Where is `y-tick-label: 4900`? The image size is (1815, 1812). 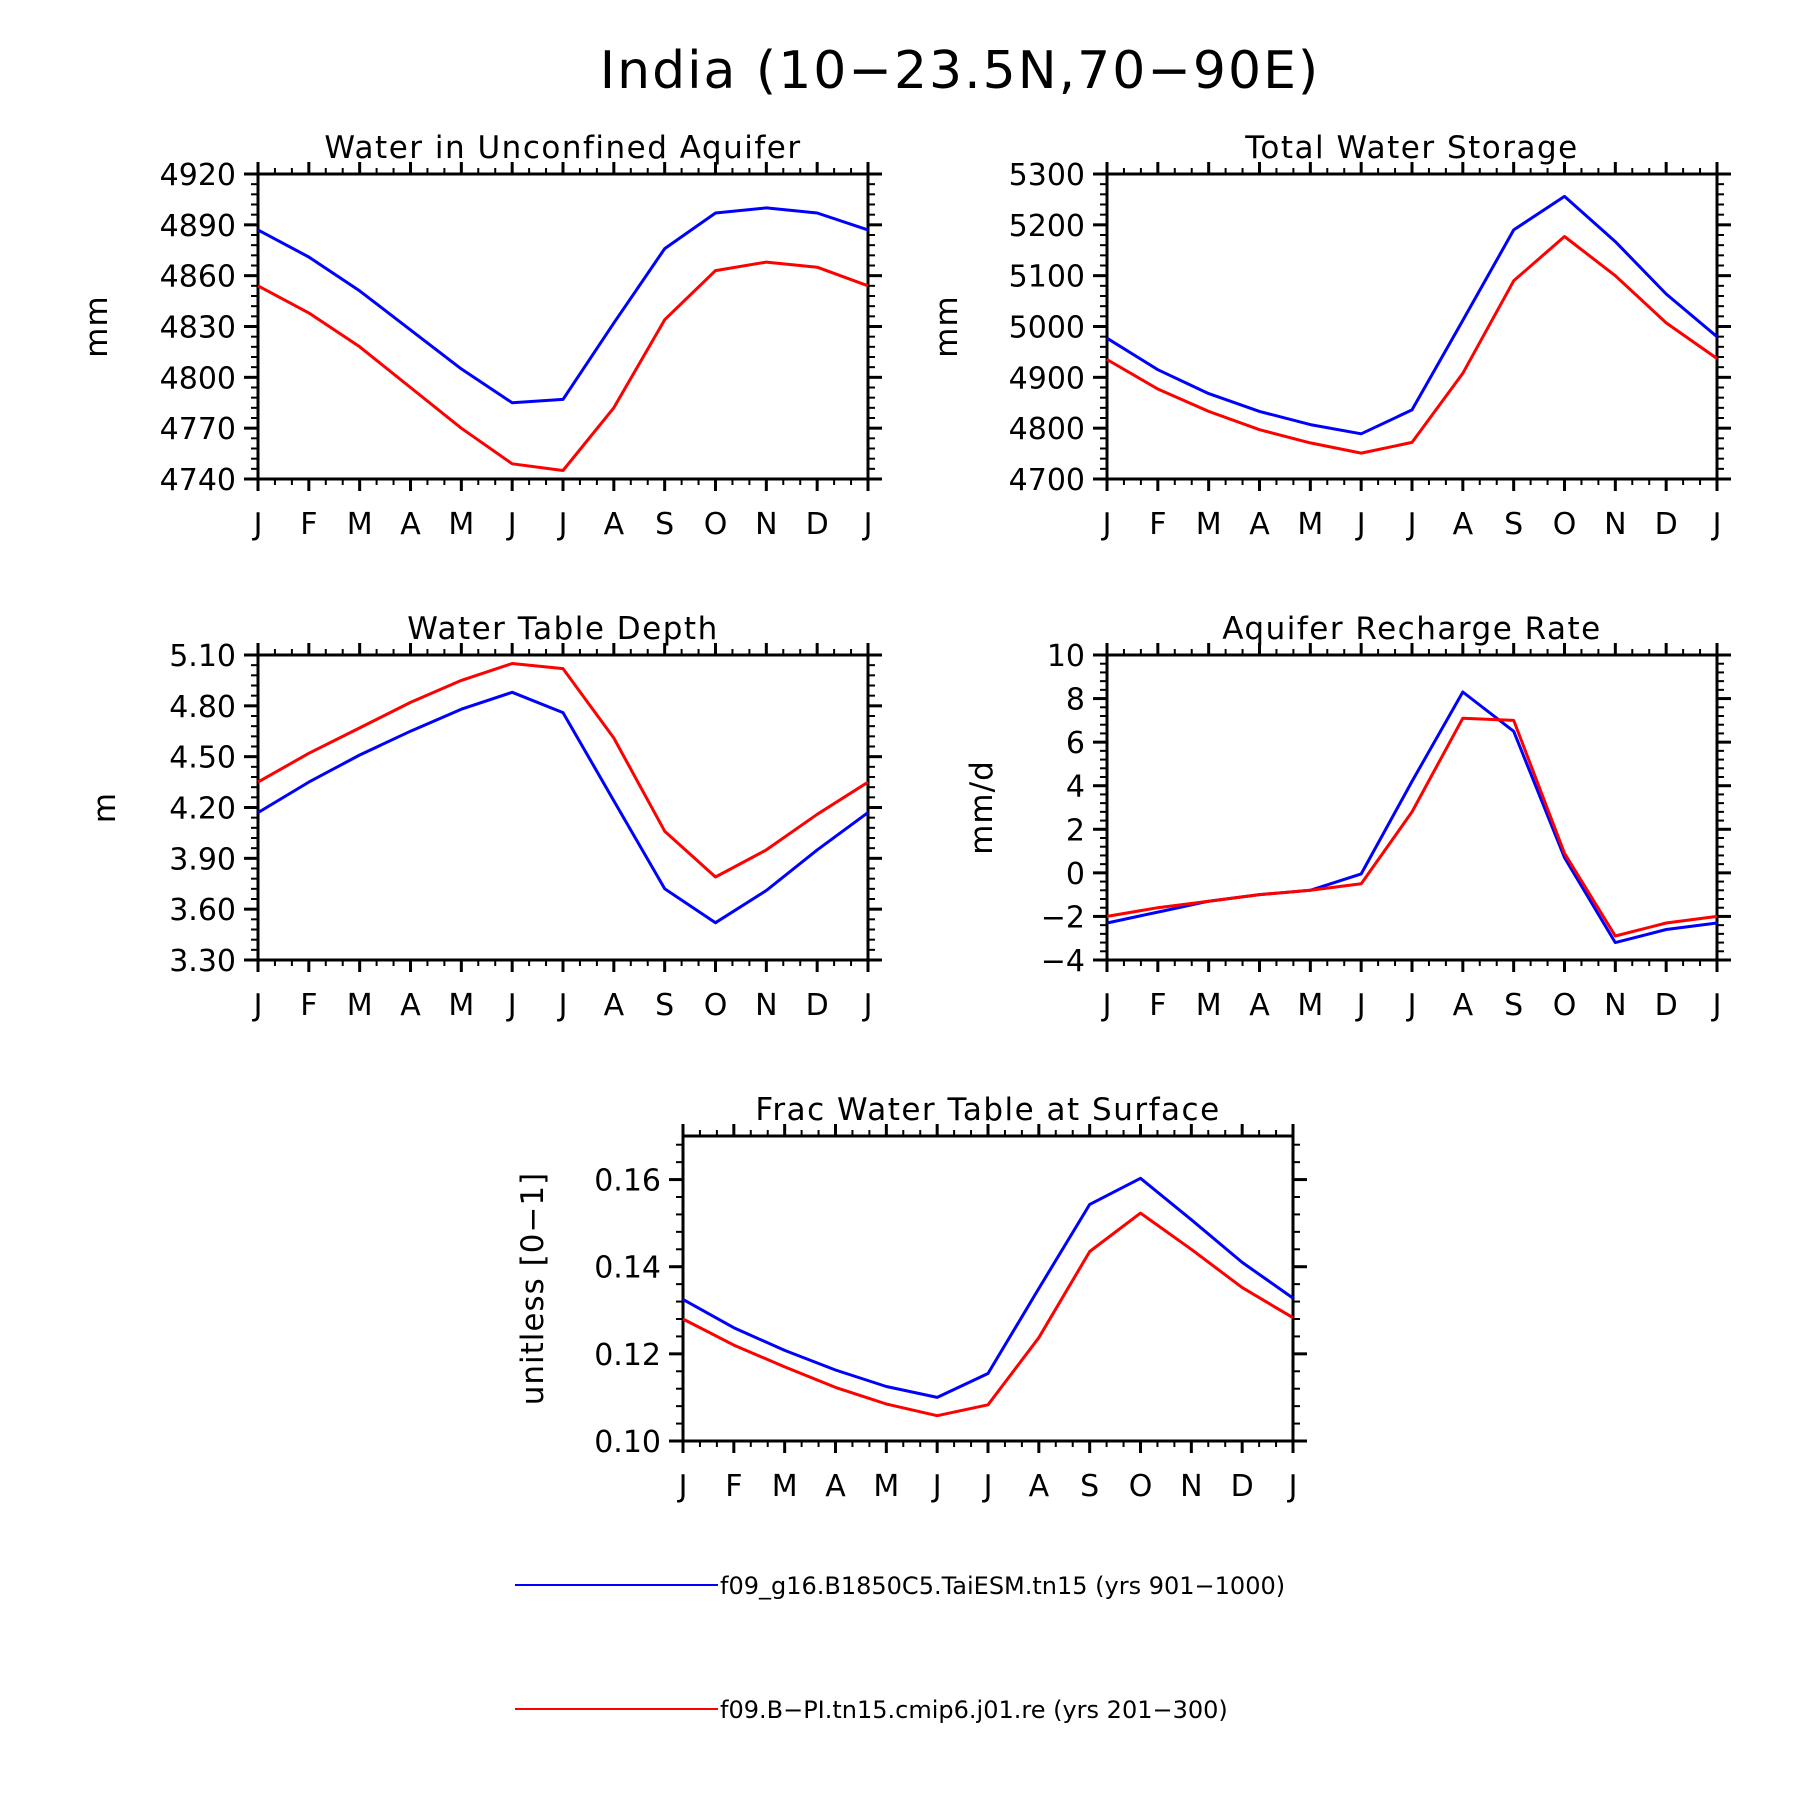
y-tick-label: 4900 is located at coordinates (1047, 378).